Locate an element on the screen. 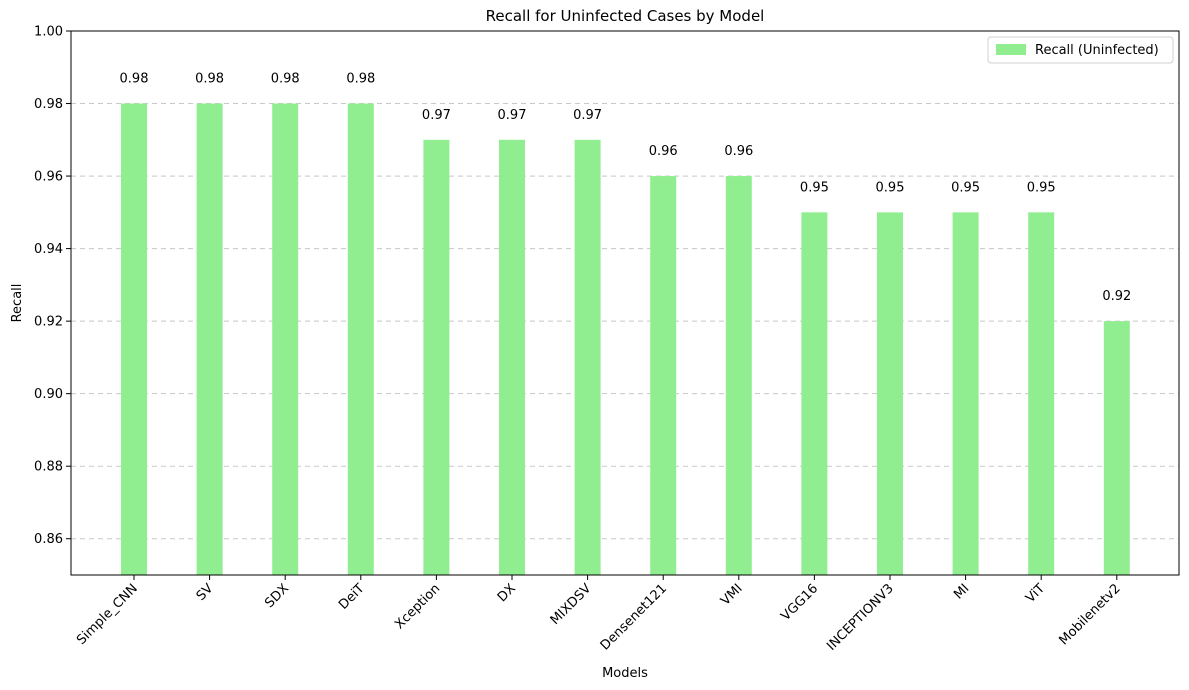  y-tick-label: 1.00 is located at coordinates (48, 32).